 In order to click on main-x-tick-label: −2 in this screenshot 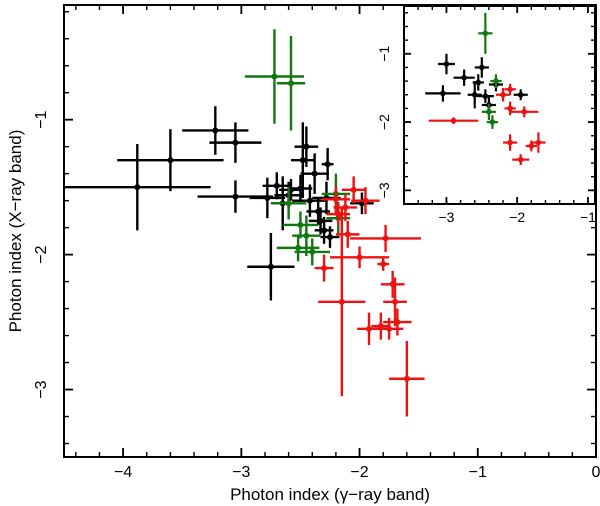, I will do `click(359, 472)`.